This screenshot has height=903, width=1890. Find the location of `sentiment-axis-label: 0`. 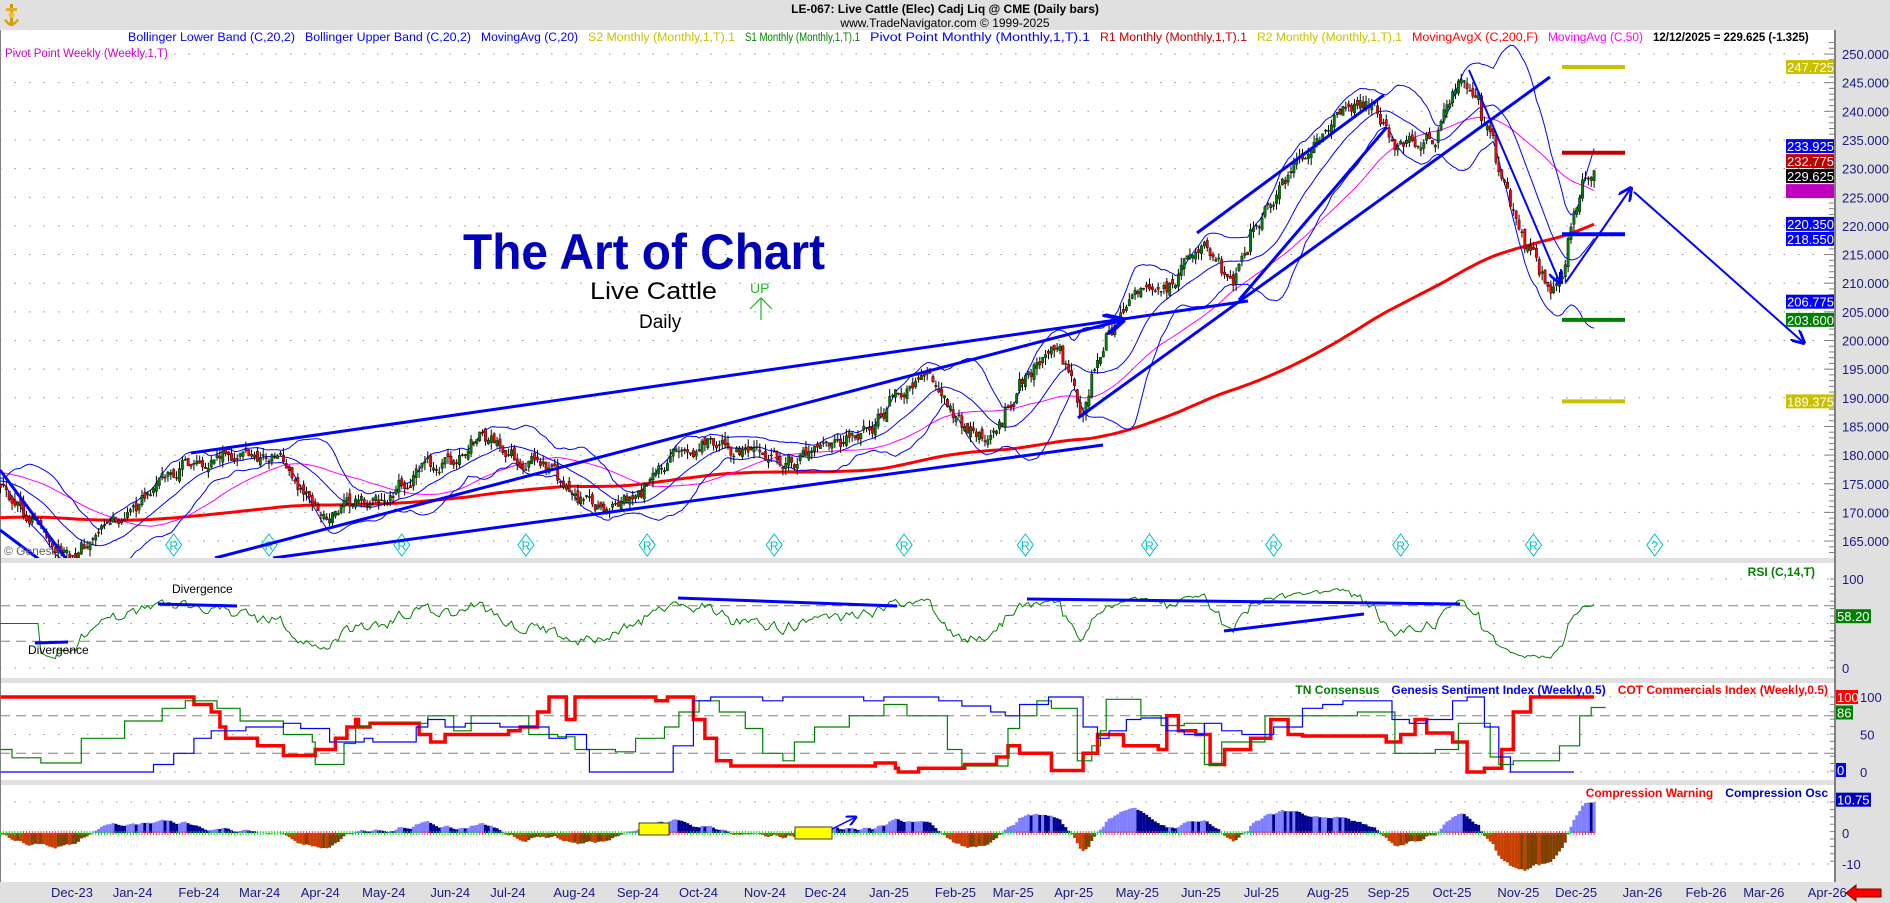

sentiment-axis-label: 0 is located at coordinates (1863, 772).